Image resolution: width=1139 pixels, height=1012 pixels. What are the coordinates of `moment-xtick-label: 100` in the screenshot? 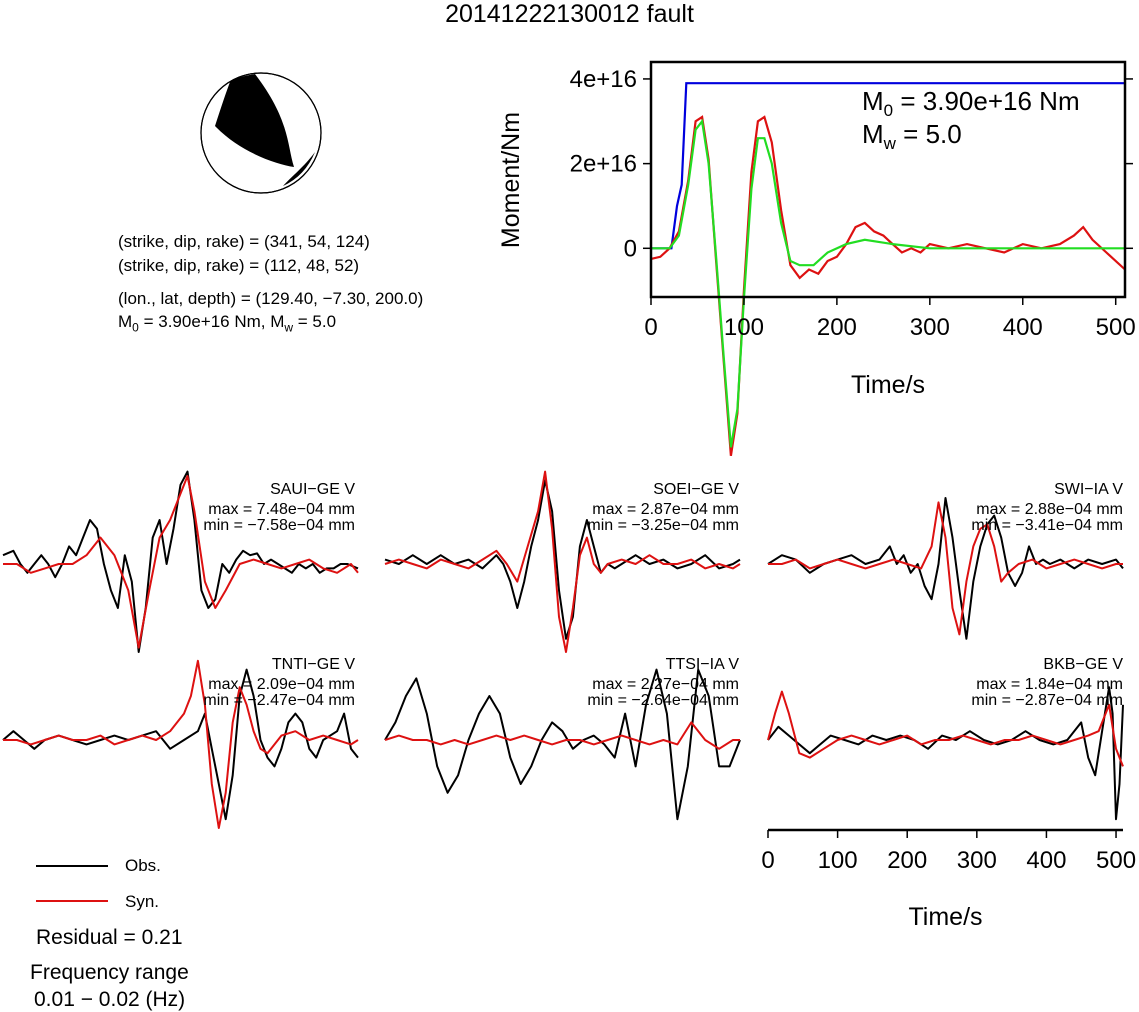 It's located at (744, 327).